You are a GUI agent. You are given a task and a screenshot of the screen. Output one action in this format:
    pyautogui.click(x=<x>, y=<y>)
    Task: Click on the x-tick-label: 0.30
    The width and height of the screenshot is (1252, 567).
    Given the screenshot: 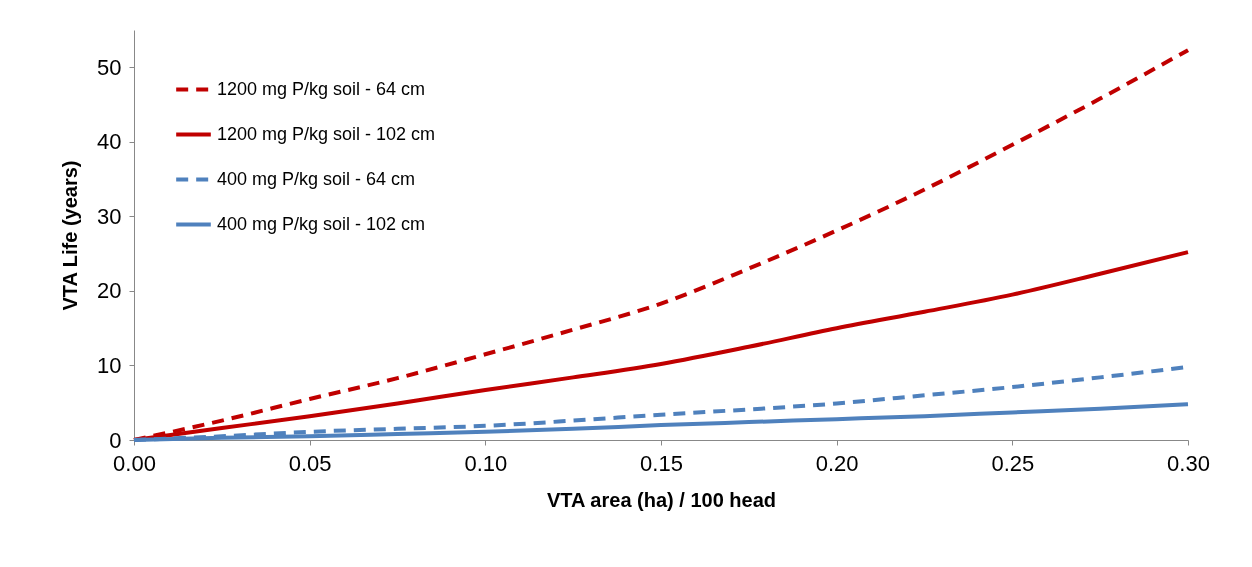 What is the action you would take?
    pyautogui.click(x=1188, y=463)
    